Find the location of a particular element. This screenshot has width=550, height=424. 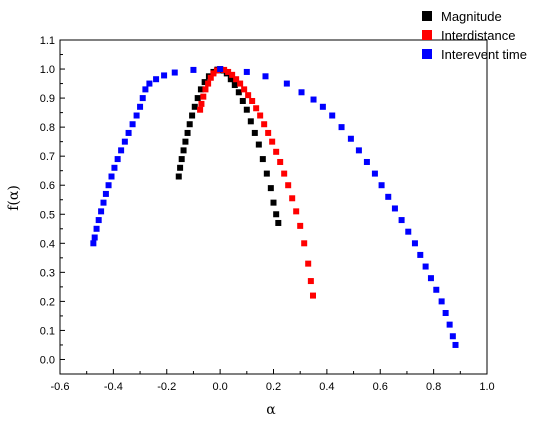

x-tick-label: 0.2 is located at coordinates (273, 387).